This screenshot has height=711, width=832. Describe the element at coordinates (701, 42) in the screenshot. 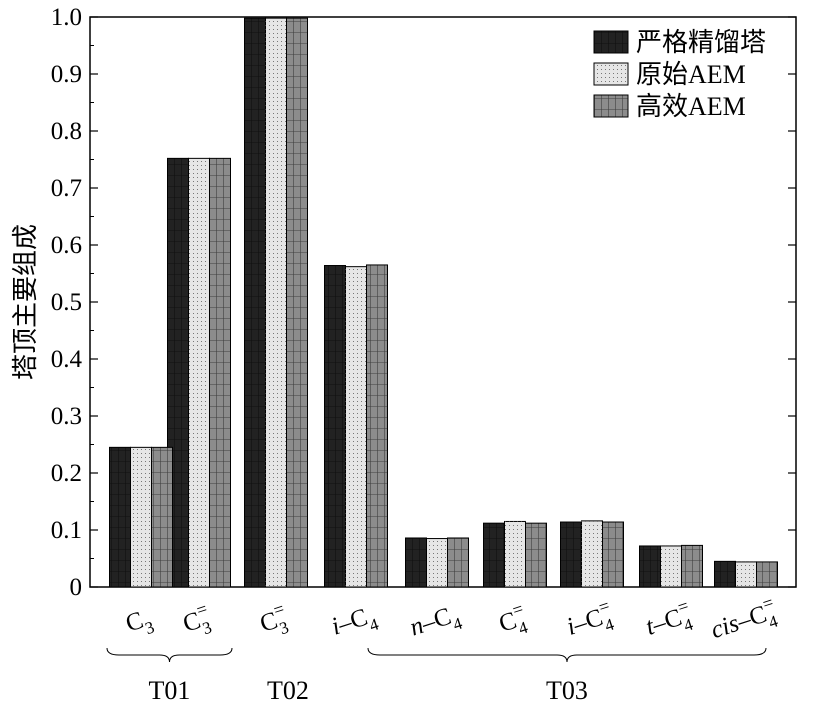

I see `legend-label: 严格精馏塔` at that location.